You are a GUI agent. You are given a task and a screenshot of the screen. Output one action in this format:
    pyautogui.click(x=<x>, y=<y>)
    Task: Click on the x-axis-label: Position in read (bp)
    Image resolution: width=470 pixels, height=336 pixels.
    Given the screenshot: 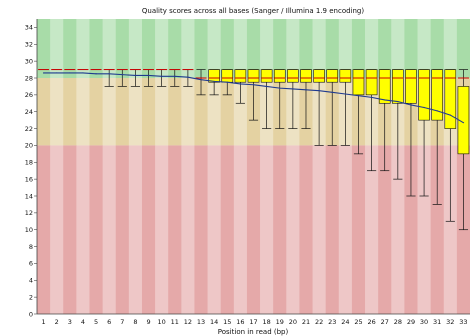 What is the action you would take?
    pyautogui.click(x=253, y=332)
    